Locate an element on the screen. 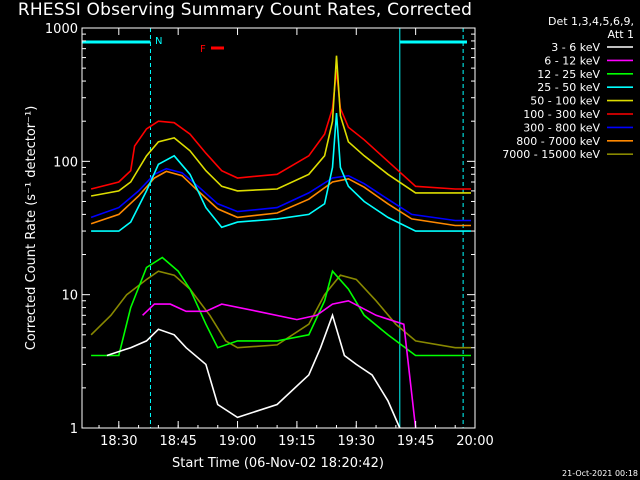 The width and height of the screenshot is (640, 480). legend-entry-label: 800 - 7000 keV is located at coordinates (558, 141).